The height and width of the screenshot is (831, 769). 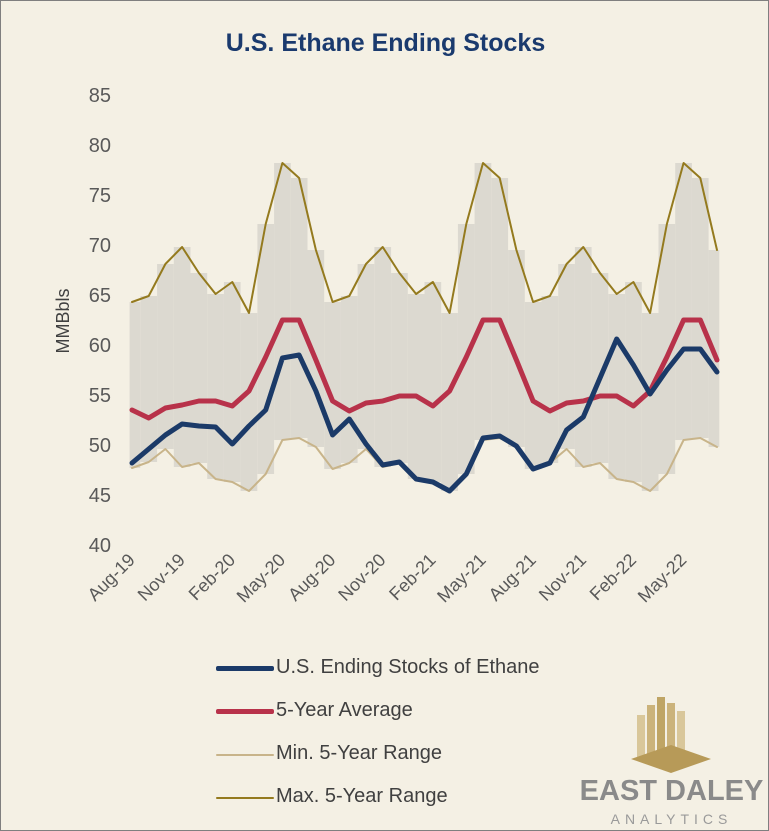 I want to click on series-line-5-year-average, so click(x=424, y=369).